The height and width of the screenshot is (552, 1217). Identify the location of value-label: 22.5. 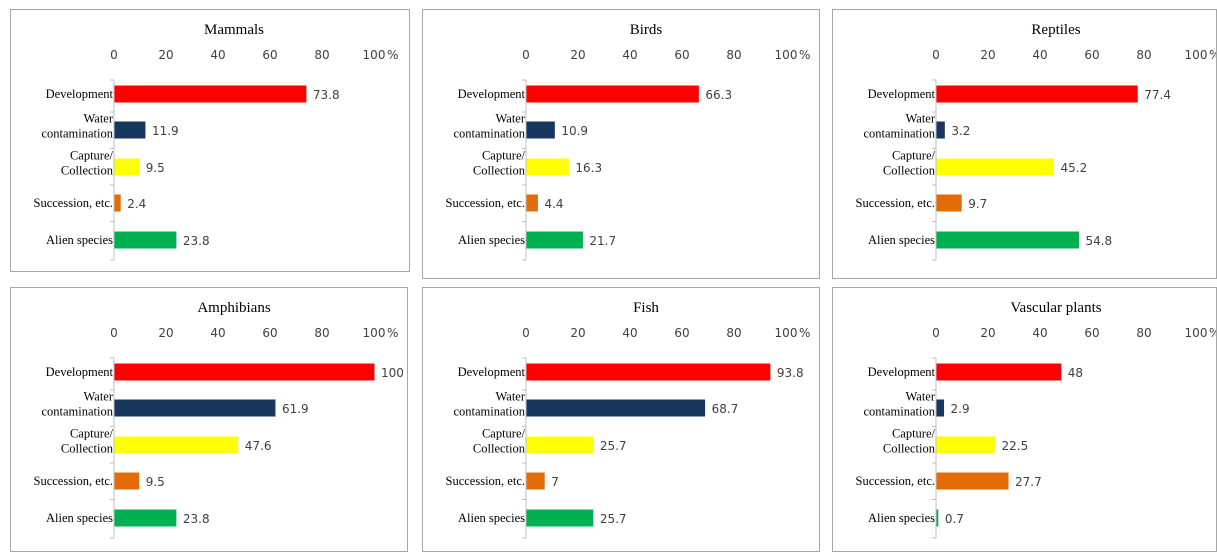
(1015, 446).